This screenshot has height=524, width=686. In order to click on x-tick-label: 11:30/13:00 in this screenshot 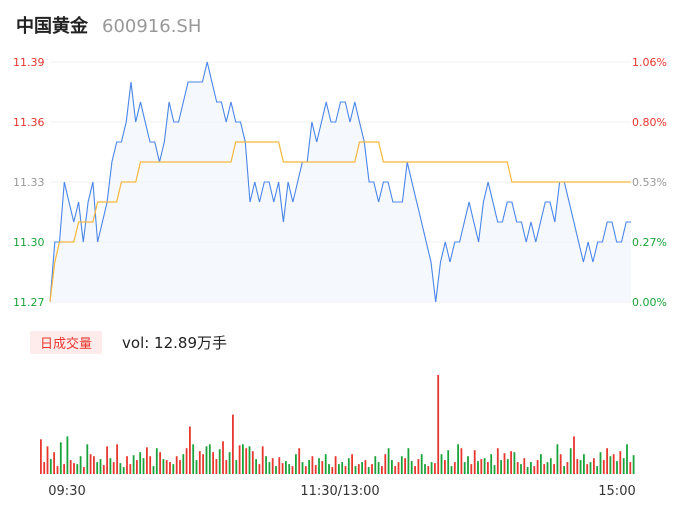, I will do `click(339, 491)`.